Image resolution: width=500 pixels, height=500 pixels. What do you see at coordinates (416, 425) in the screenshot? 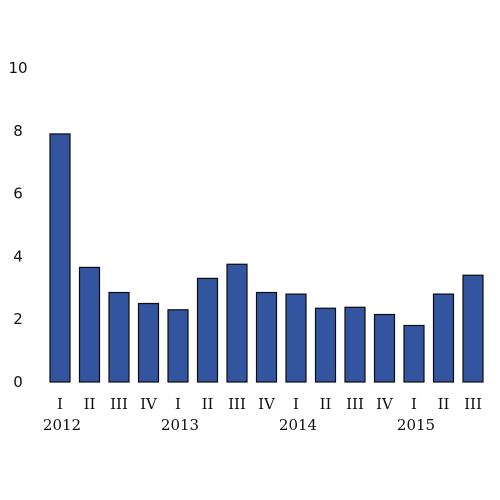
I see `x-year-label: 2015` at bounding box center [416, 425].